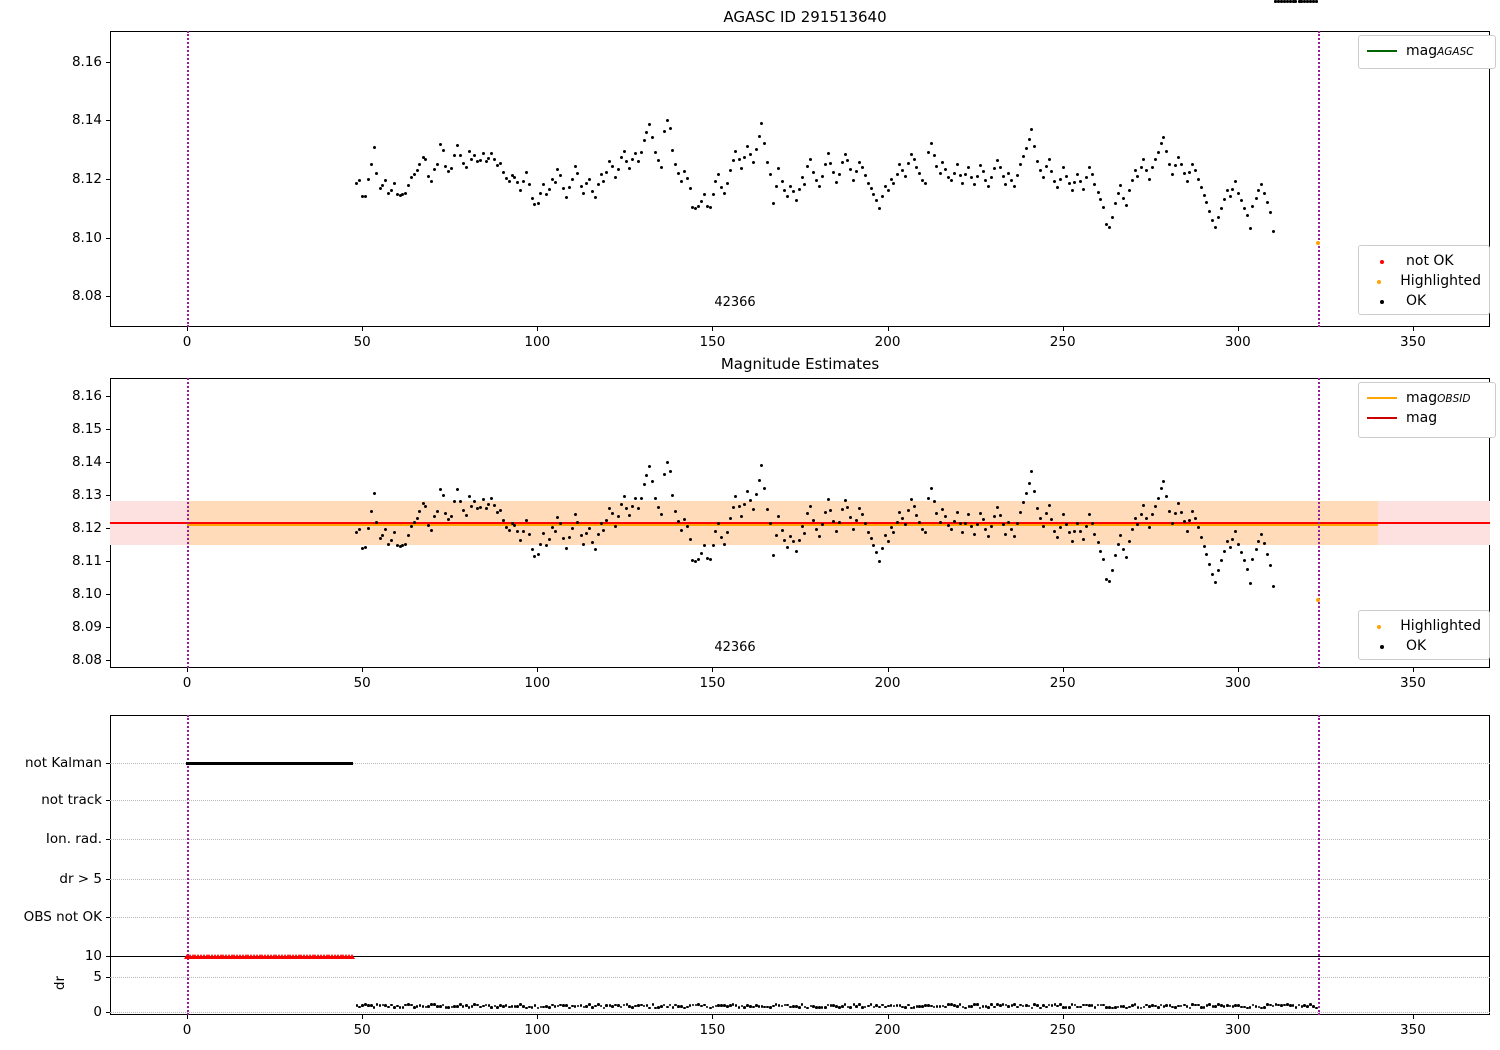 This screenshot has height=1050, width=1500. Describe the element at coordinates (1424, 646) in the screenshot. I see `legend-item-ok-2: OK` at that location.